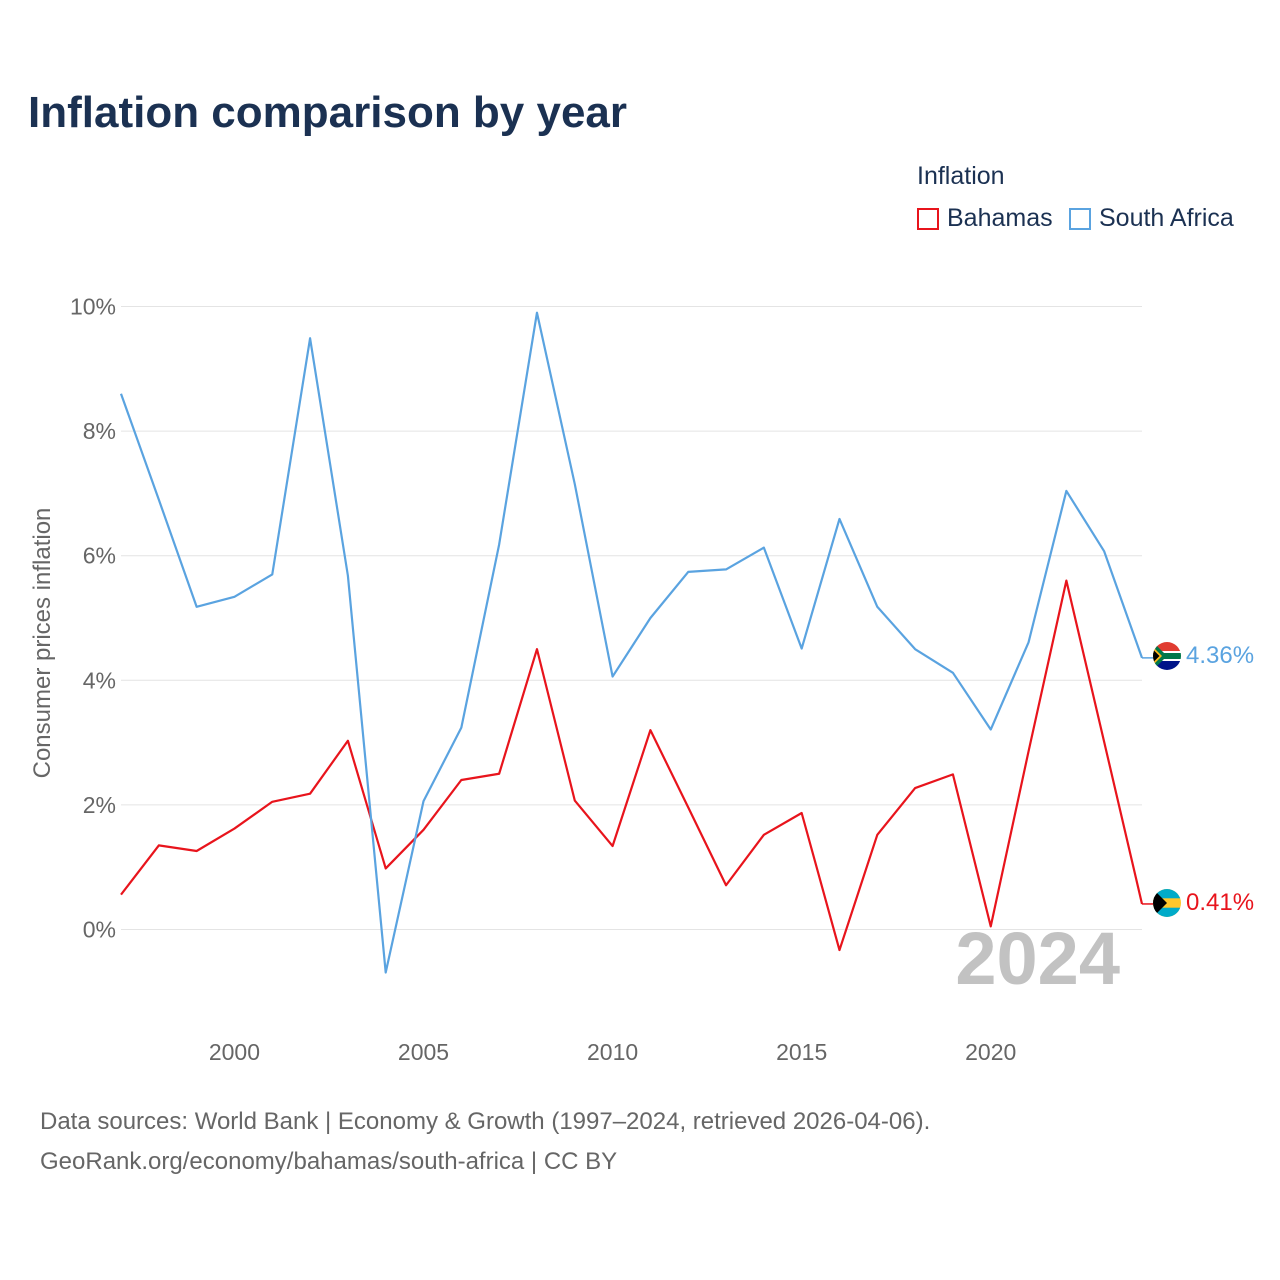 The image size is (1280, 1280). I want to click on y-tick-label-0: 0%, so click(99, 930).